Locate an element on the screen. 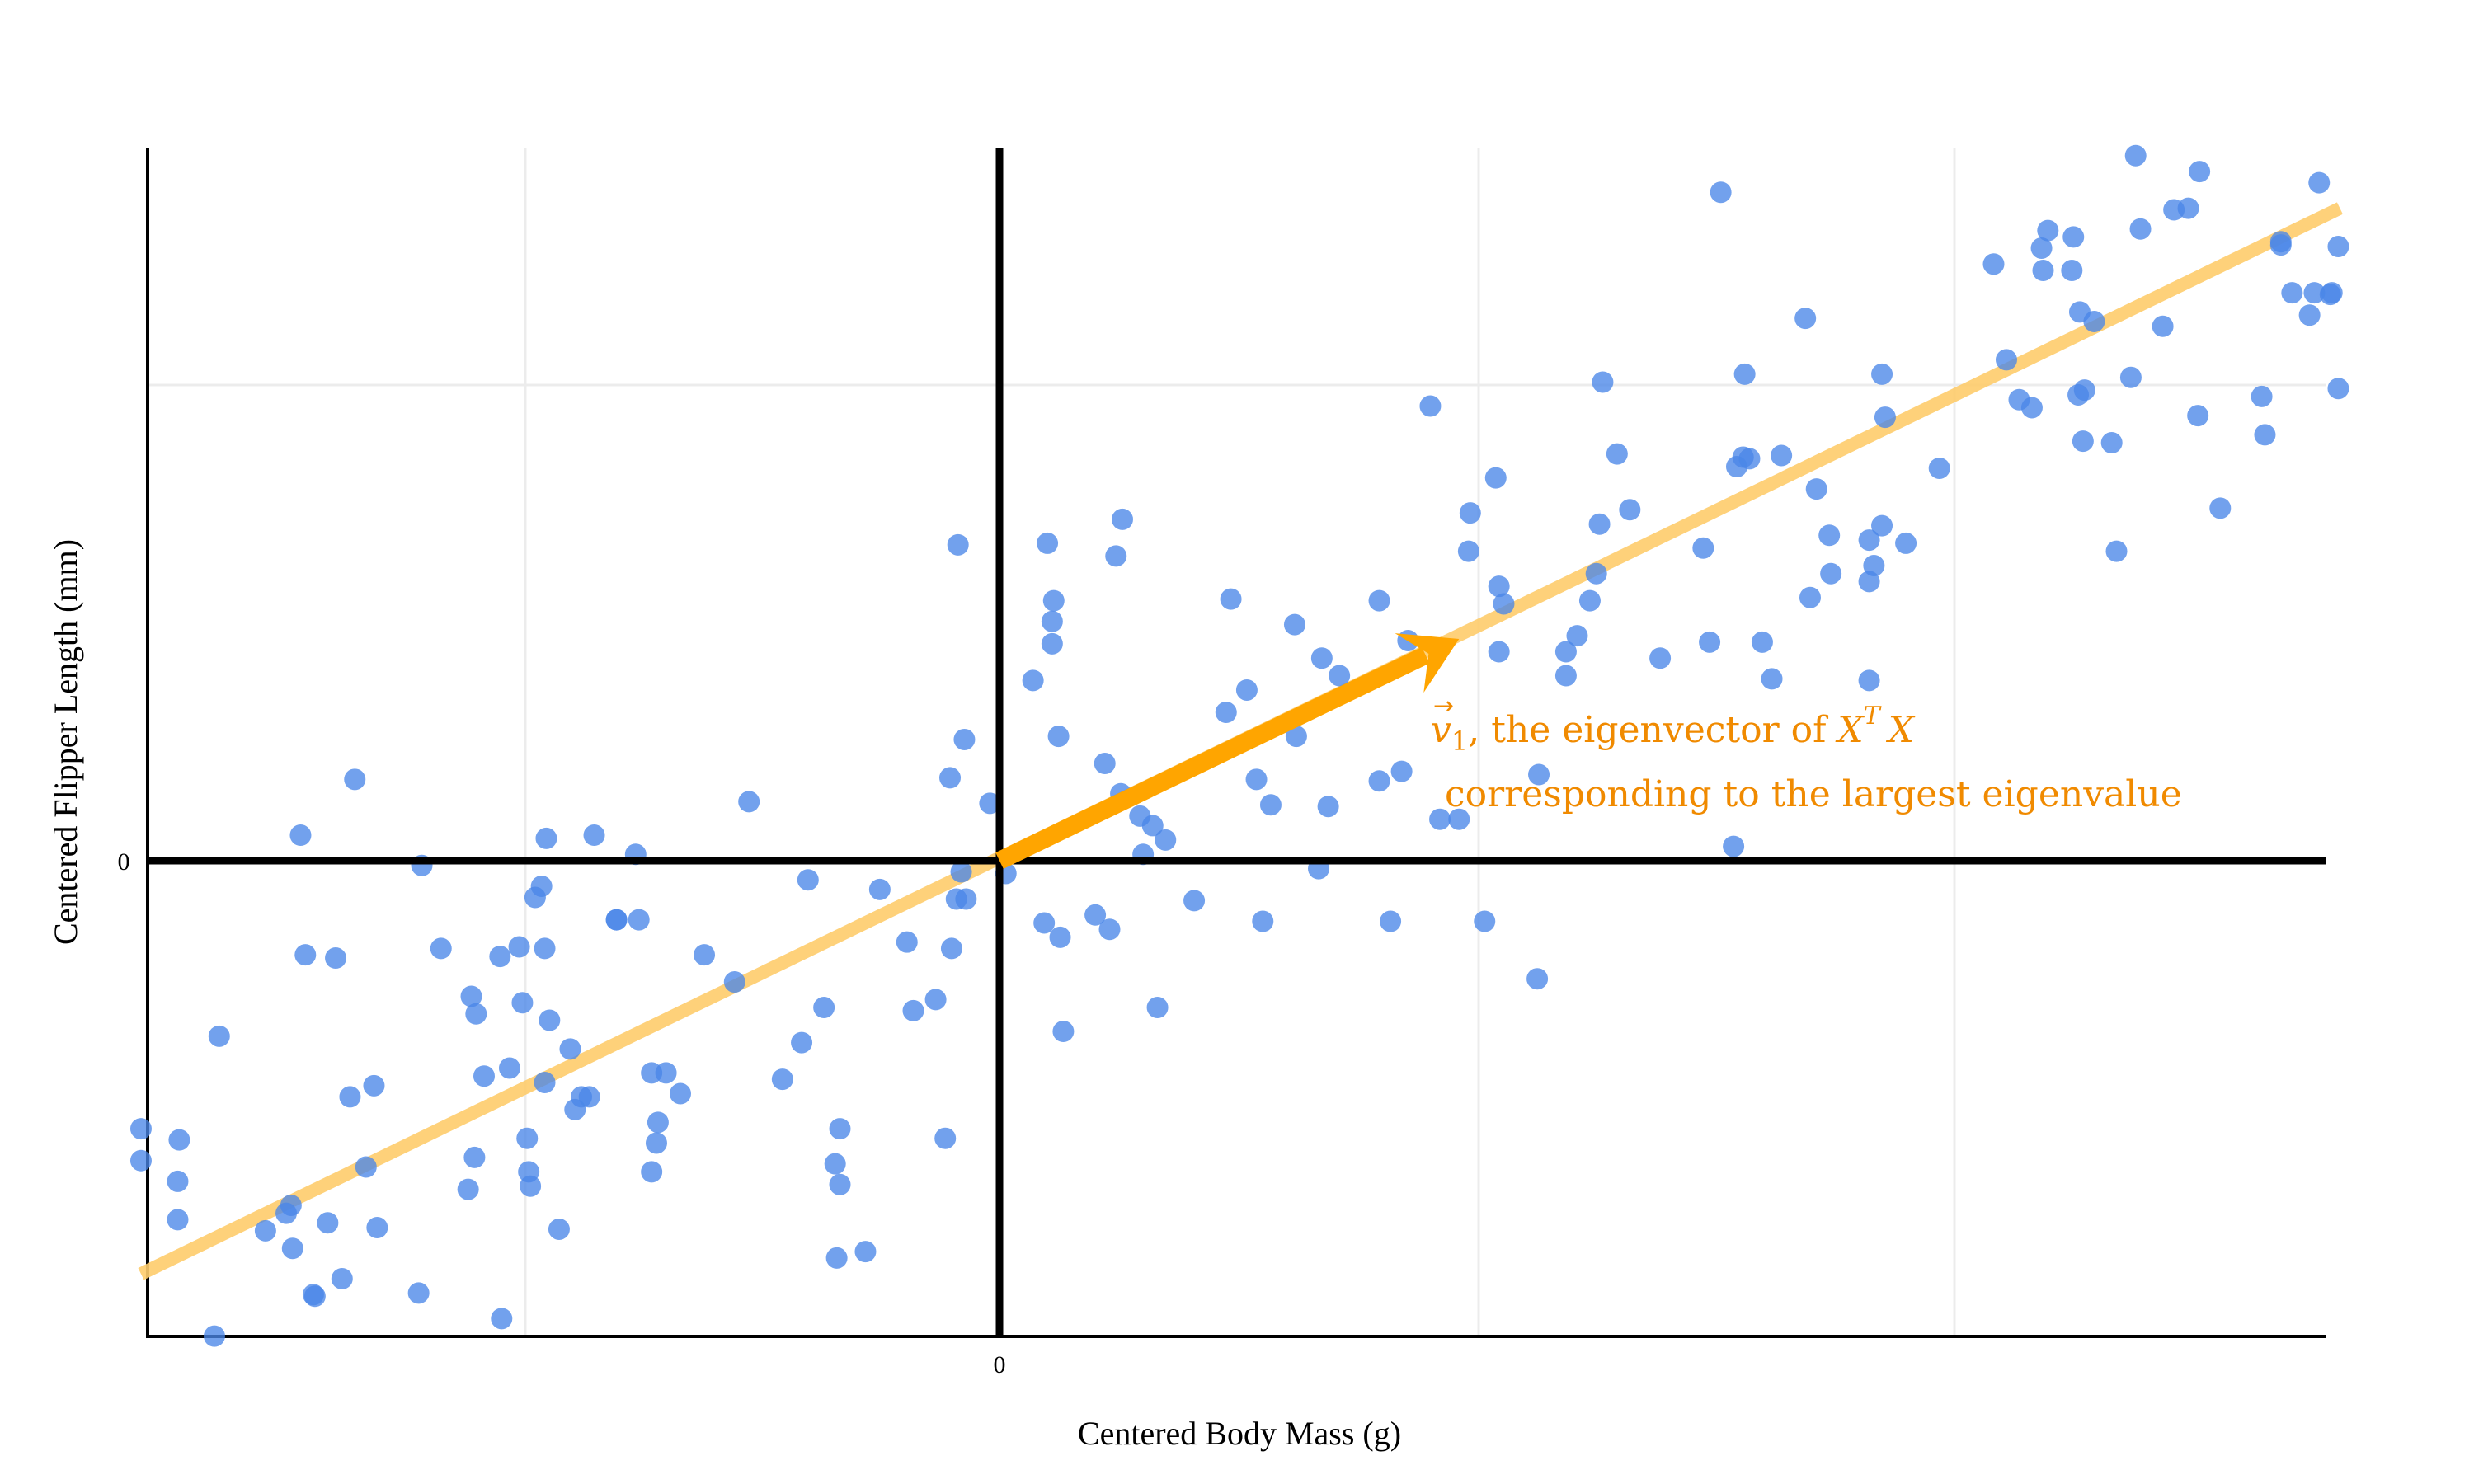 This screenshot has width=2474, height=1484. eigenvector-arrow is located at coordinates (1227, 751).